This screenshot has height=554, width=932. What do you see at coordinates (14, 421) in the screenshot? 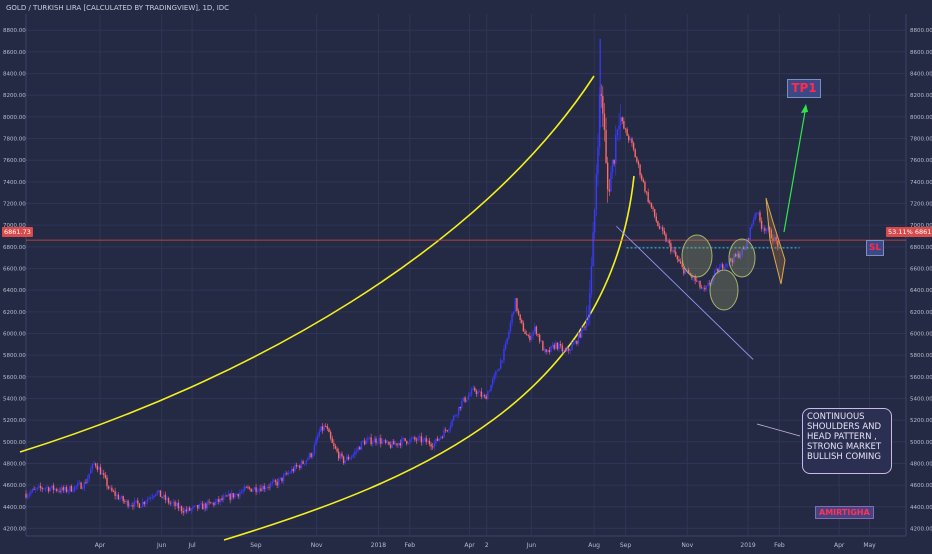
I see `left-tick-label: 5200.00` at bounding box center [14, 421].